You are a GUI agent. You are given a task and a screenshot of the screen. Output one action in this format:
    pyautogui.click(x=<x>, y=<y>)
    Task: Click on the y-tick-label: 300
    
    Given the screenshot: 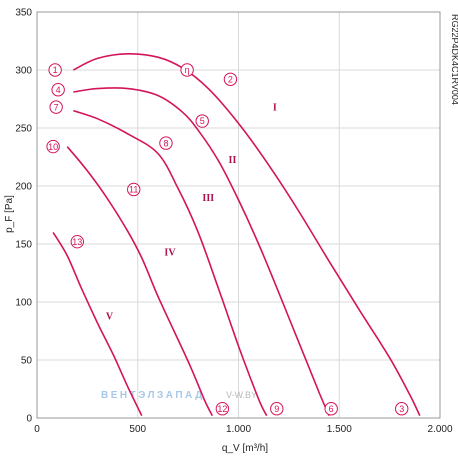 What is the action you would take?
    pyautogui.click(x=23, y=71)
    